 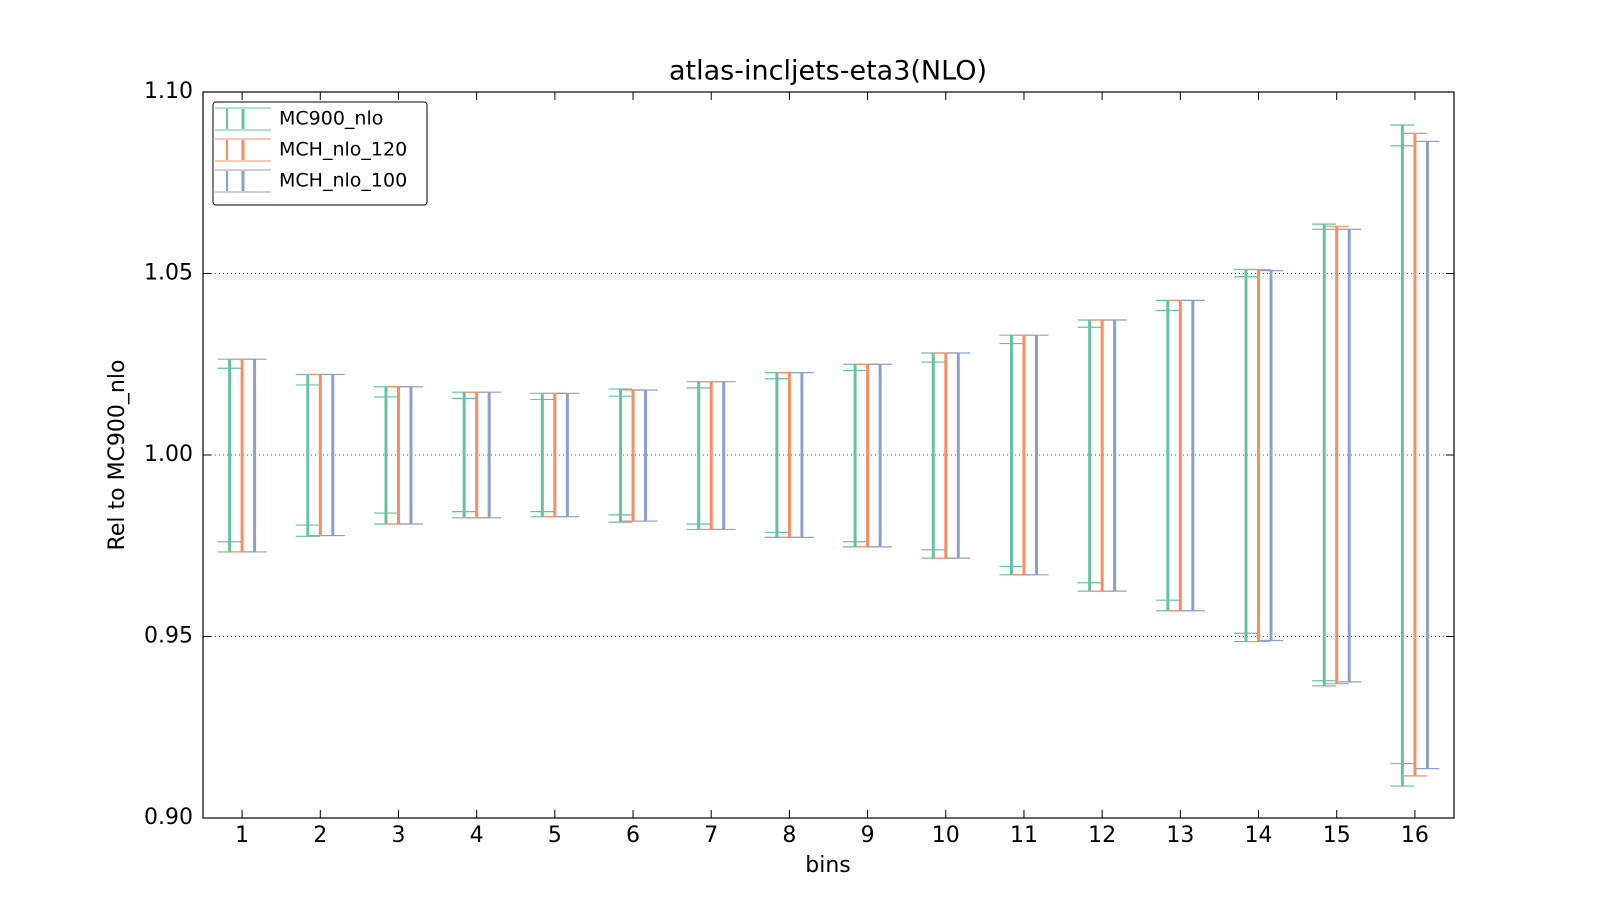 What do you see at coordinates (555, 835) in the screenshot?
I see `x-tick-label: 5` at bounding box center [555, 835].